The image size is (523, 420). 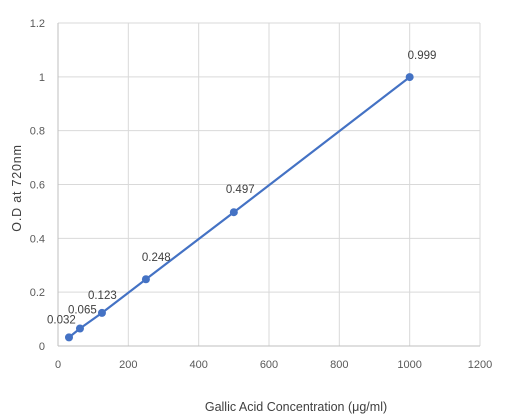 I want to click on y-axis-ticks: 0 0.2 0.4 0.6 0.8 1 1.2, so click(x=37, y=185).